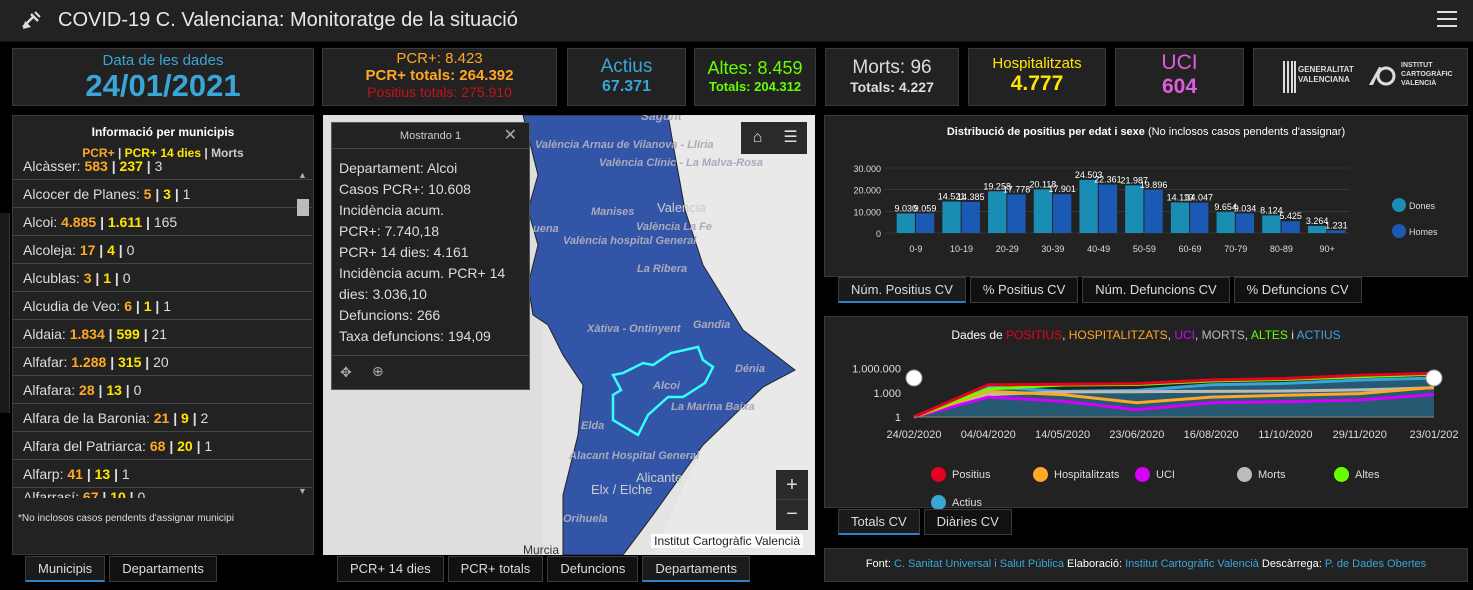 The image size is (1473, 590). Describe the element at coordinates (925, 208) in the screenshot. I see `data-label: 9.059` at that location.